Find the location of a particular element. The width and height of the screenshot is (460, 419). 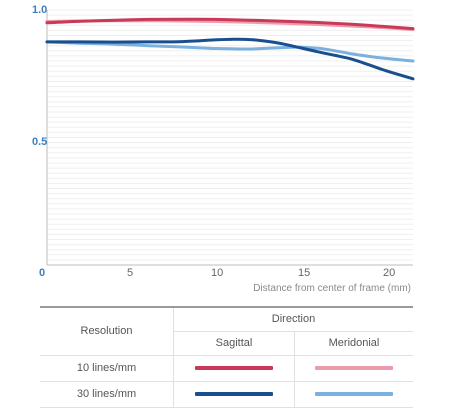

legend-cell-m10 is located at coordinates (353, 368).